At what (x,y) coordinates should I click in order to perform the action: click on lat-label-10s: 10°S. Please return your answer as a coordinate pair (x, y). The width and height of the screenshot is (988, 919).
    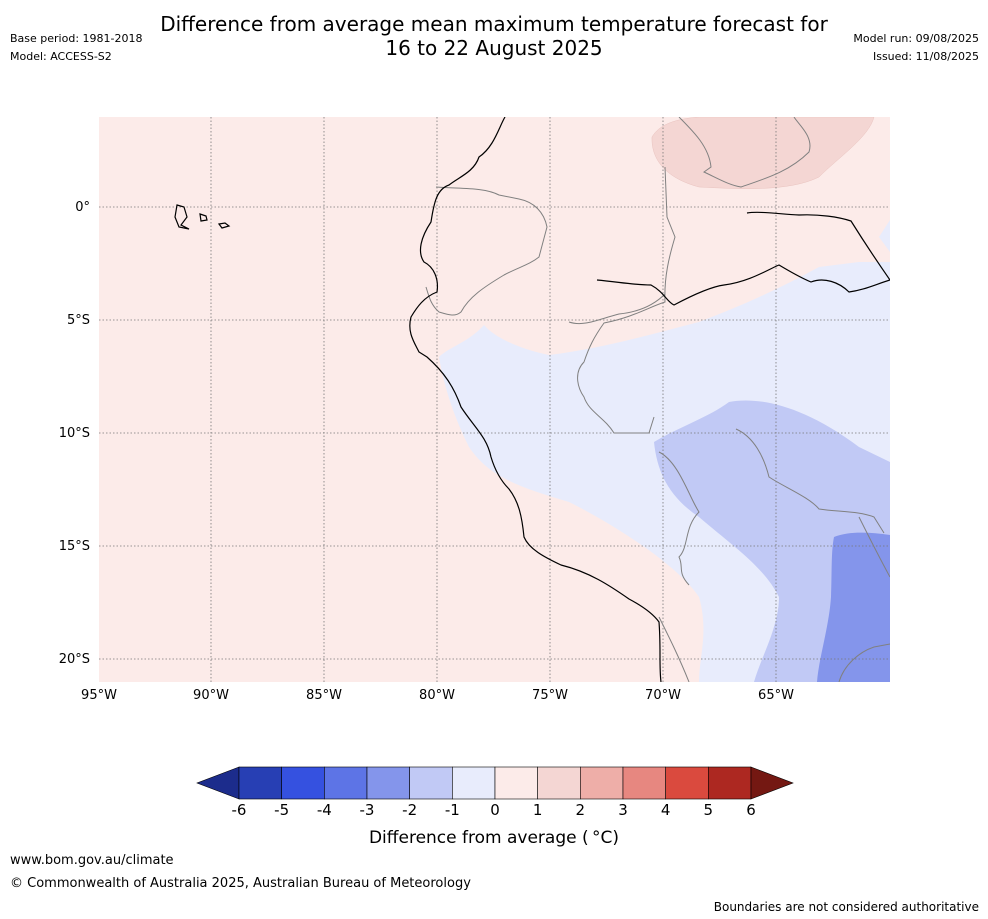
    Looking at the image, I should click on (74, 433).